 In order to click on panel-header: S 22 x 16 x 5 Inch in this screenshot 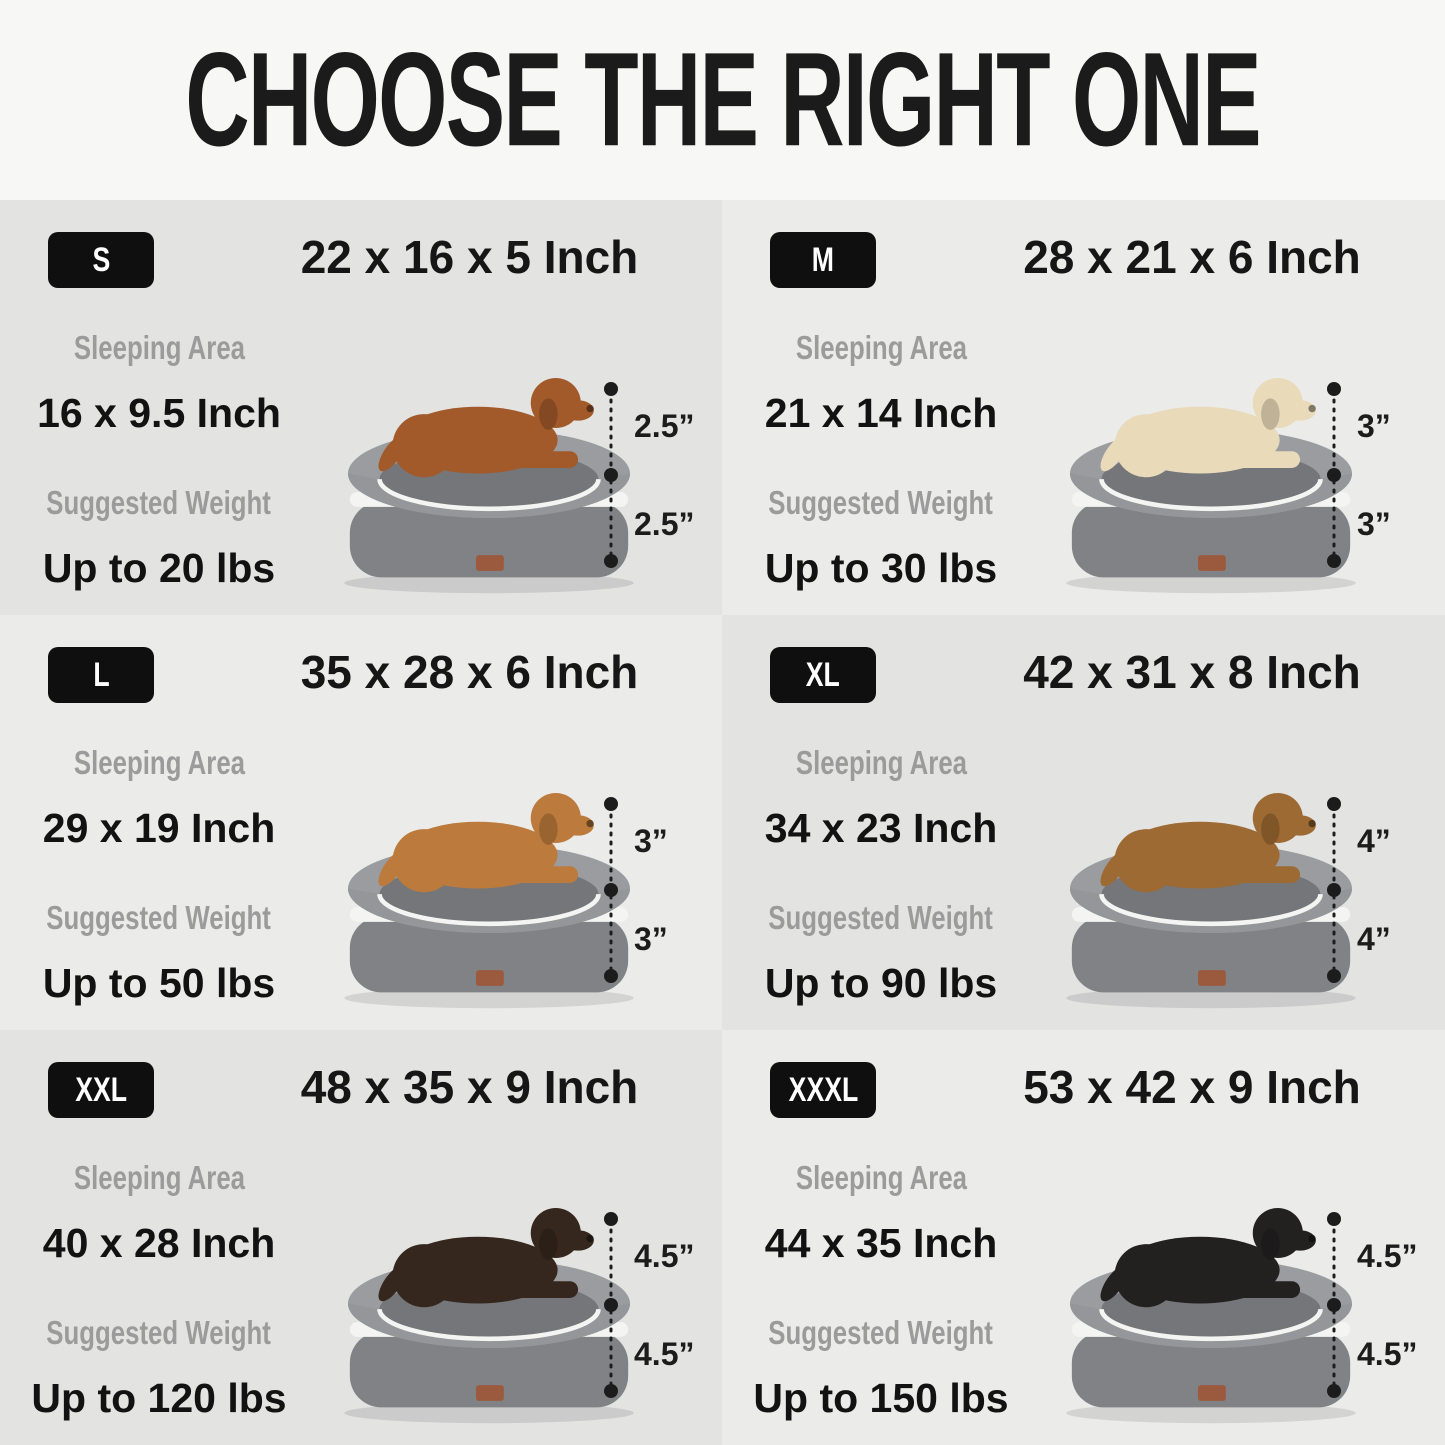, I will do `click(361, 261)`.